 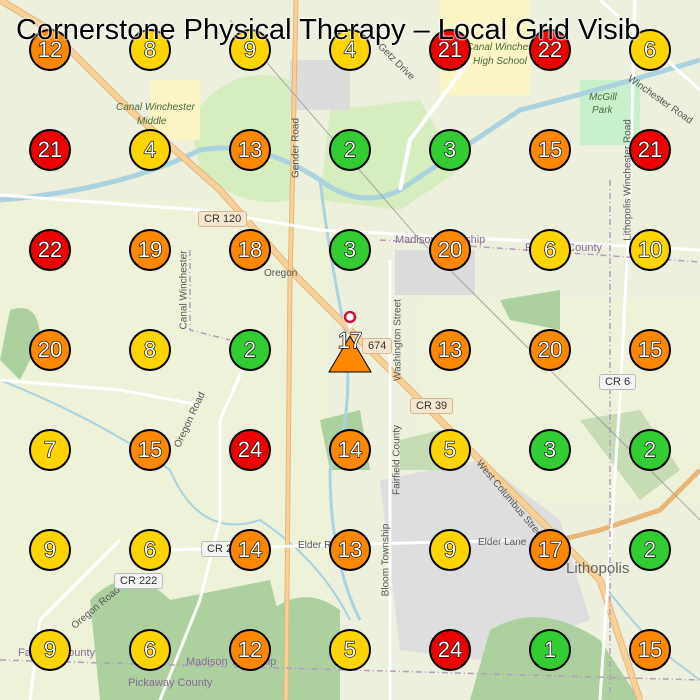 What do you see at coordinates (603, 97) in the screenshot?
I see `map-label: McGill` at bounding box center [603, 97].